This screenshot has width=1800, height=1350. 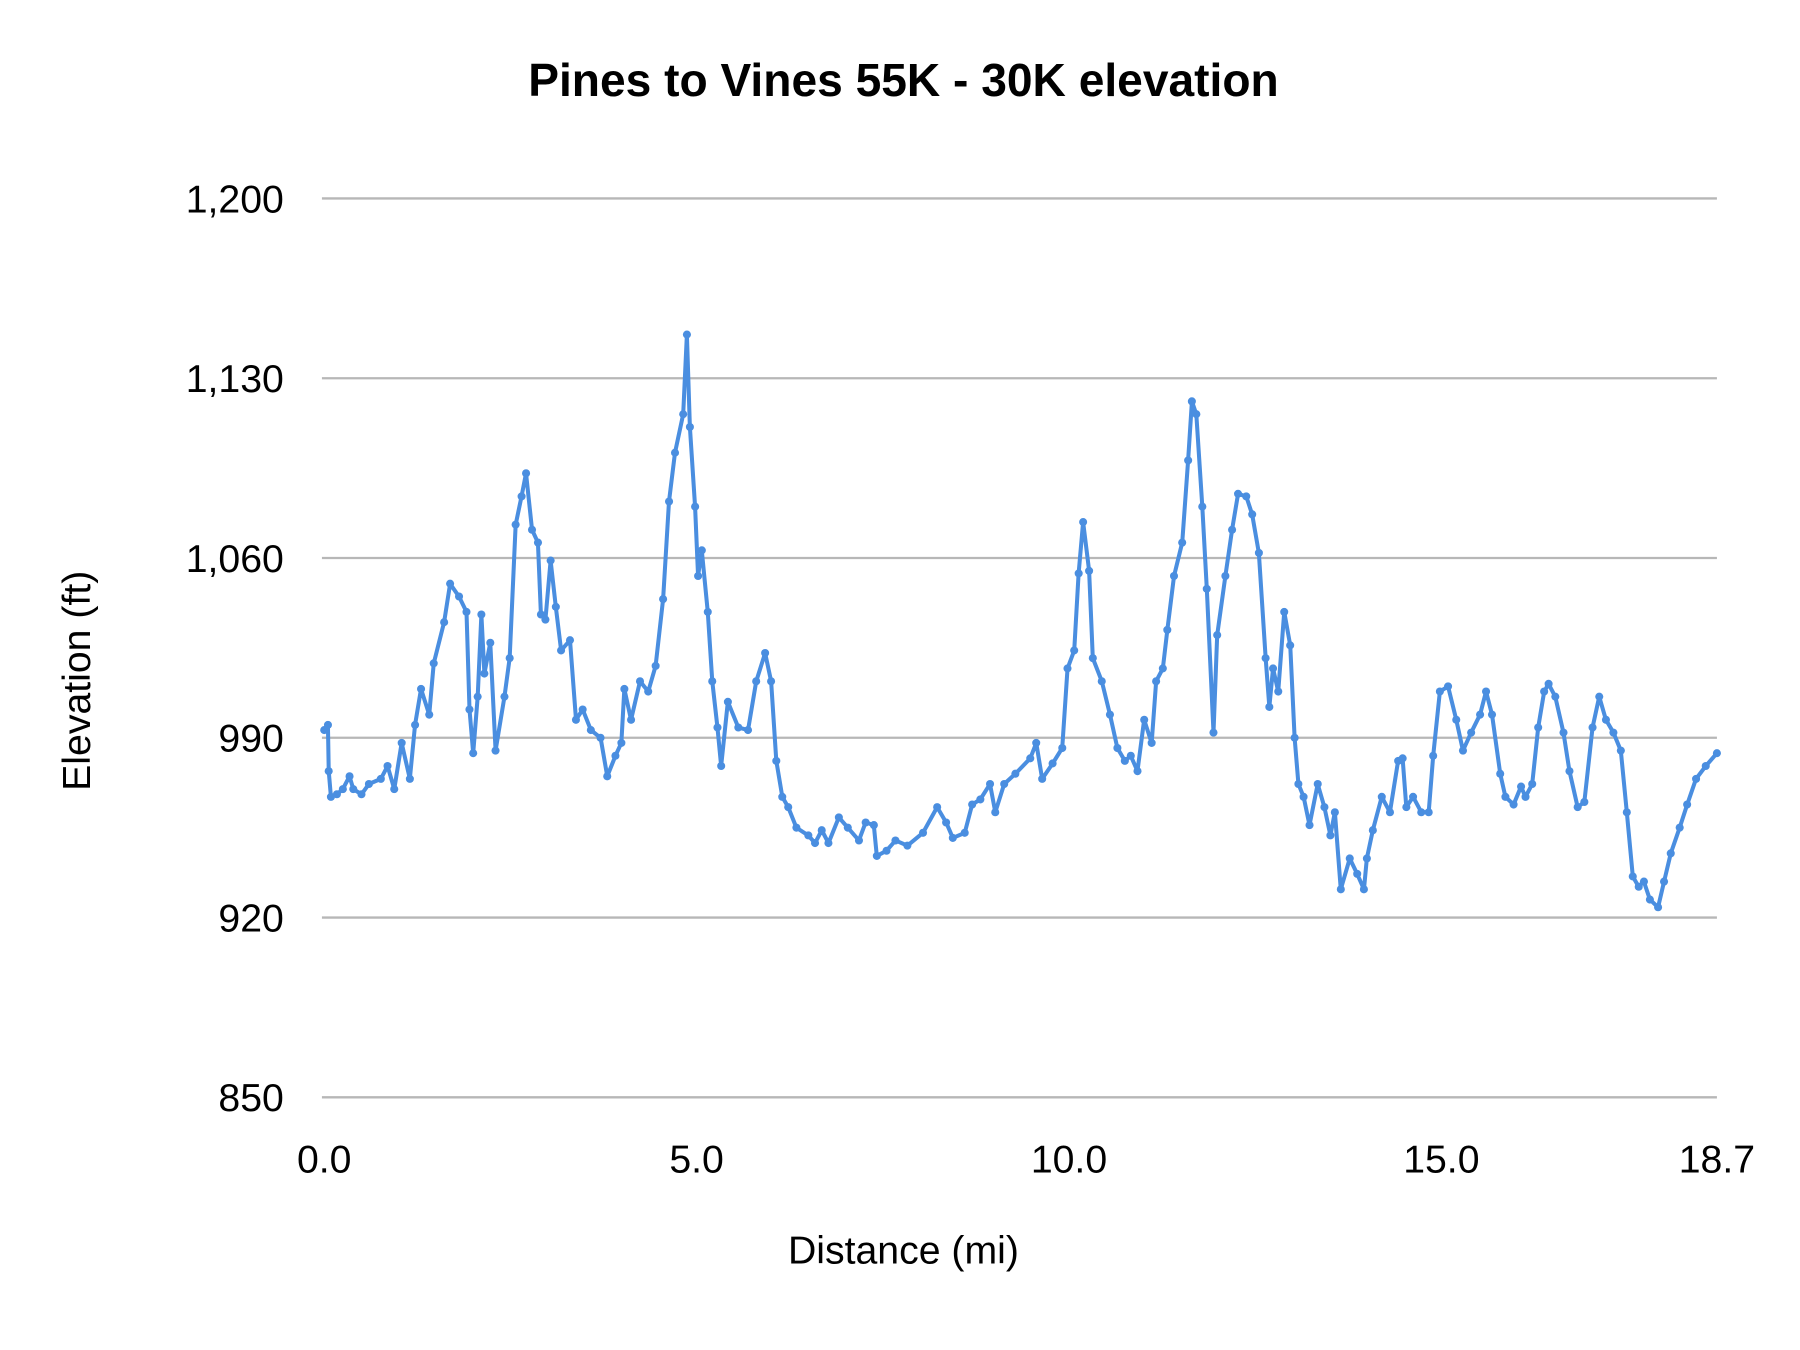 What do you see at coordinates (1026, 1159) in the screenshot?
I see `x-tick-labels: 0.0 5.0 10.0 15.0 18.7` at bounding box center [1026, 1159].